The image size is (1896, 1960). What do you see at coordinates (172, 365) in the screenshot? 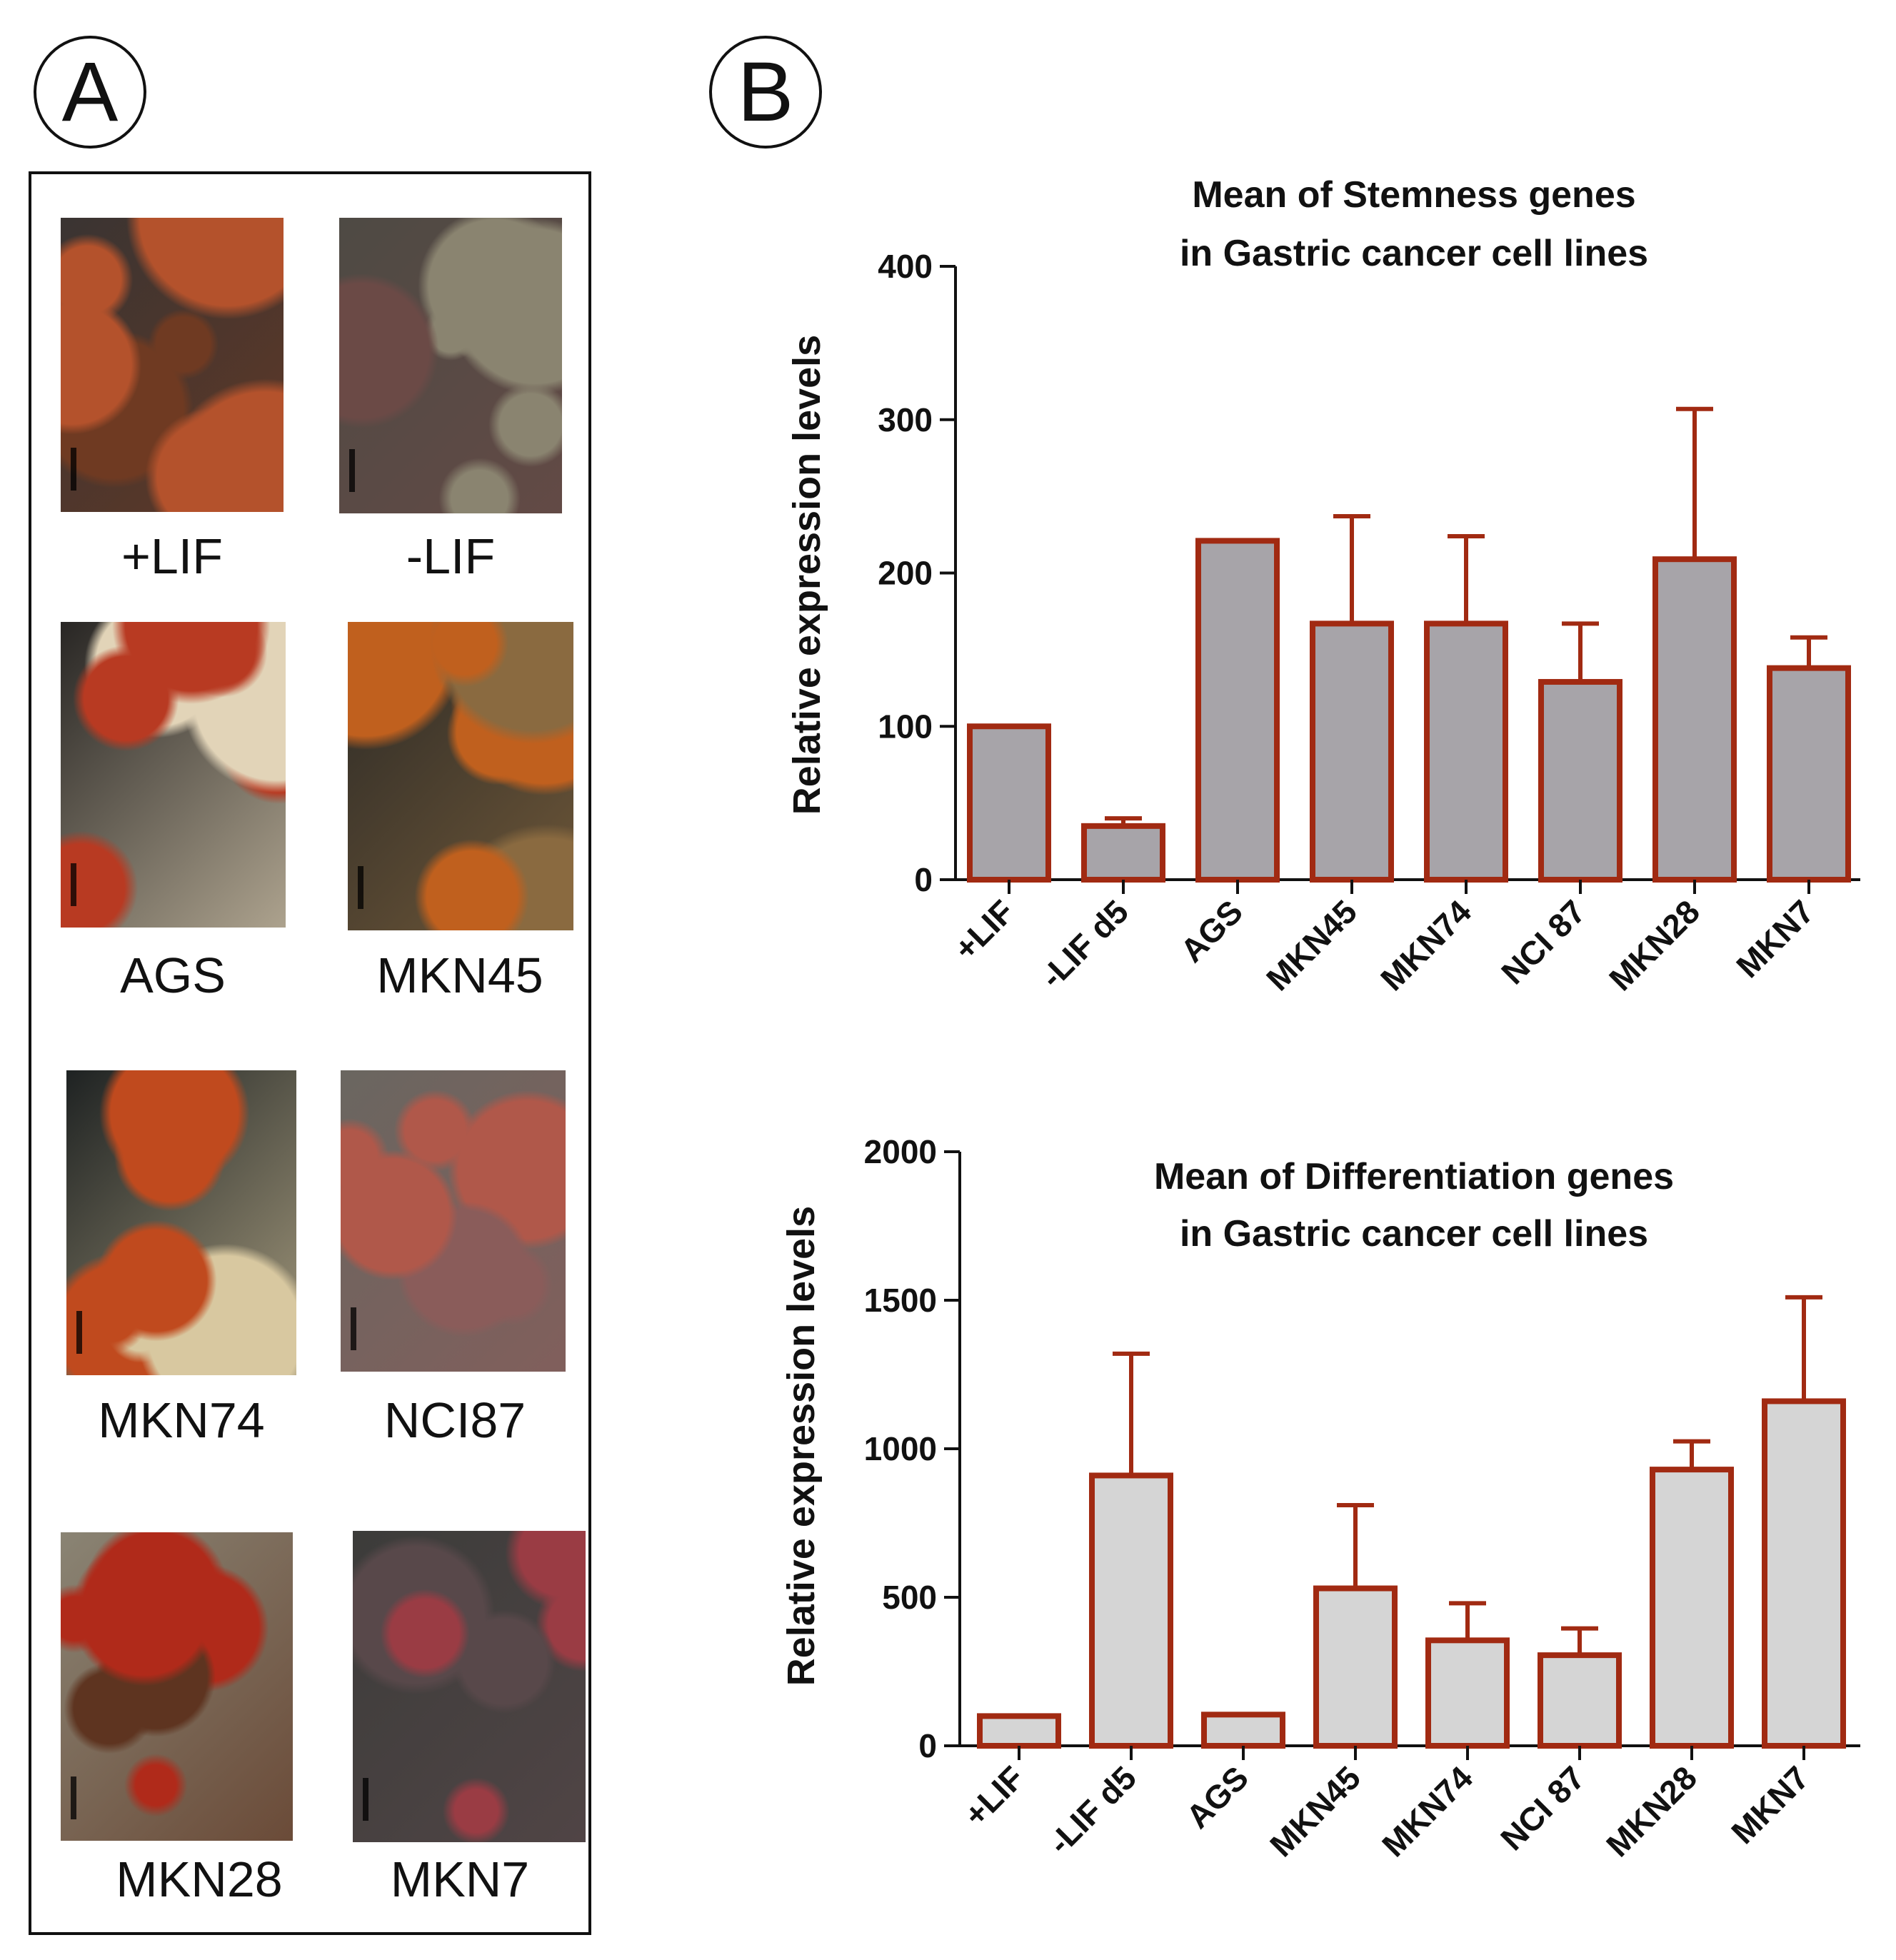
I see `micrograph-lif-plus` at bounding box center [172, 365].